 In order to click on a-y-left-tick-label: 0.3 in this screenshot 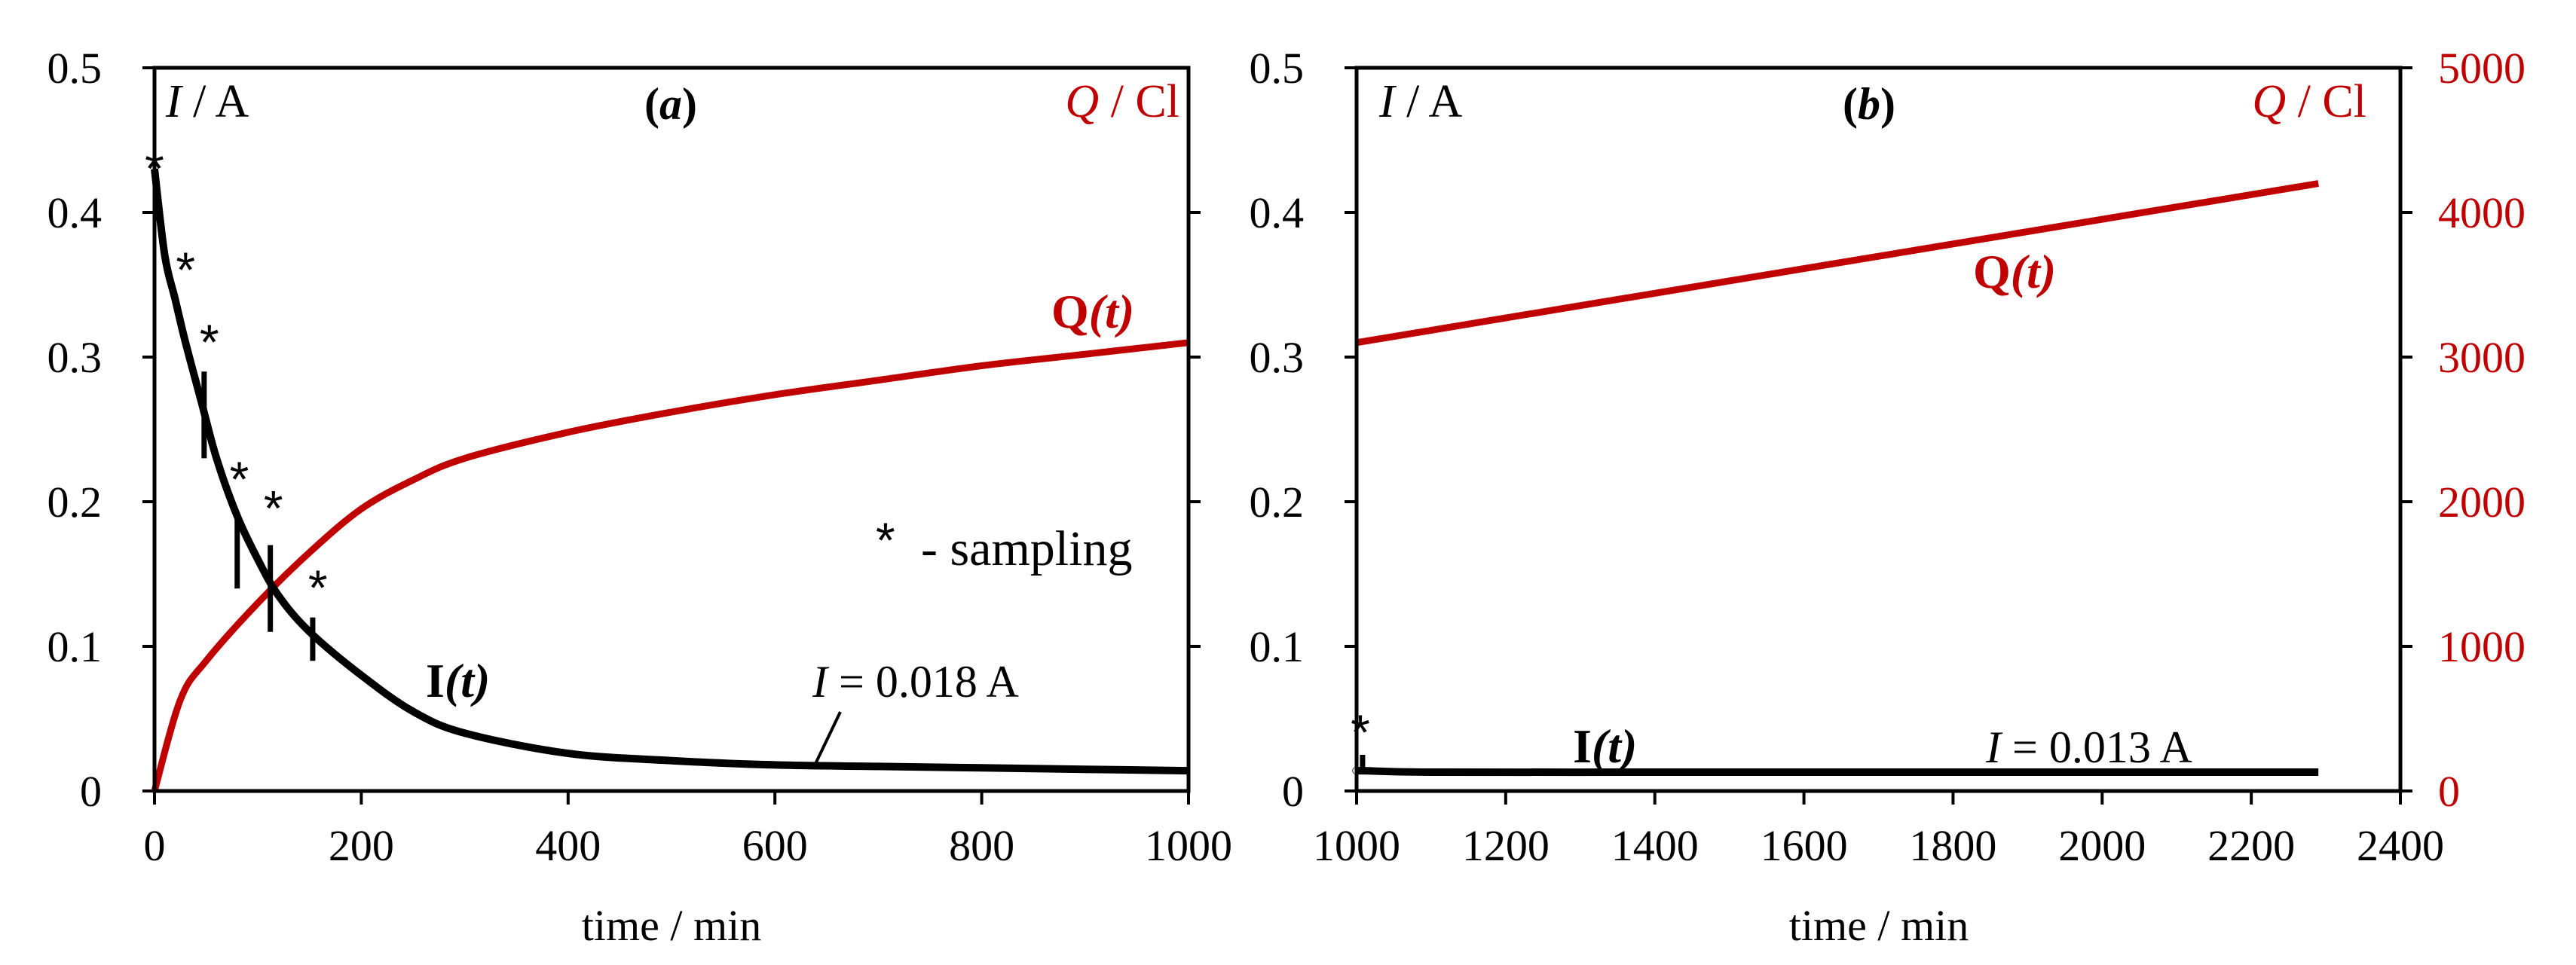, I will do `click(75, 357)`.